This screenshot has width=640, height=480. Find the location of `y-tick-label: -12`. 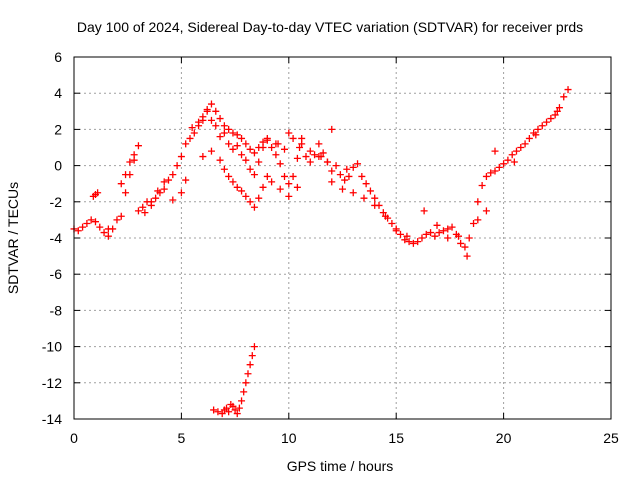

y-tick-label: -12 is located at coordinates (52, 383).